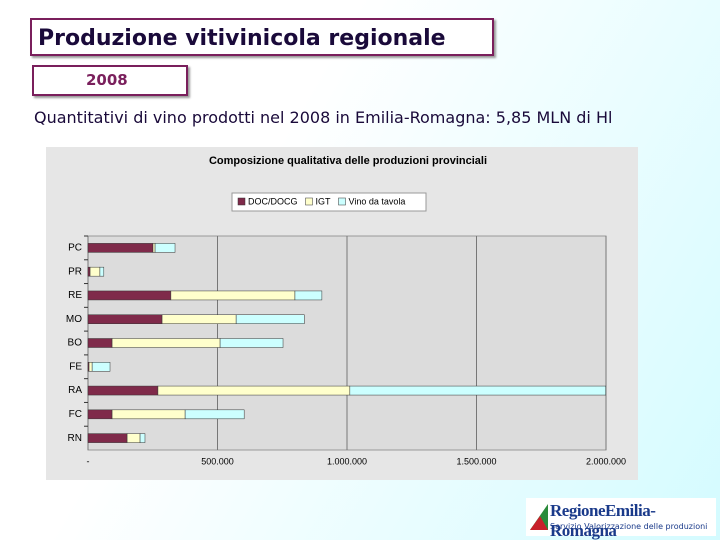  I want to click on x-tick-label: 500.000, so click(217, 461).